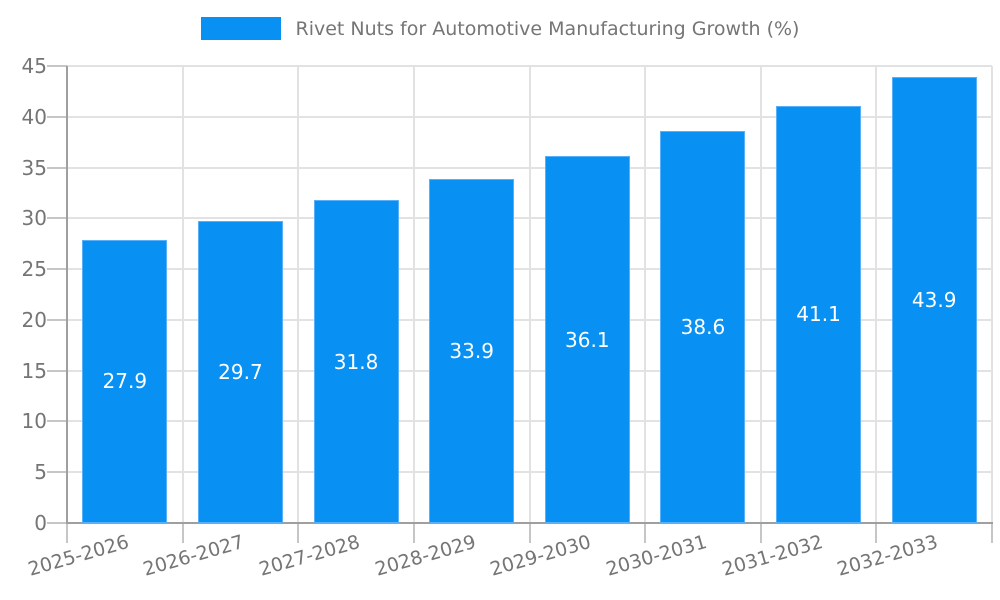 Image resolution: width=1000 pixels, height=600 pixels. I want to click on bar-value-label: 31.8, so click(356, 361).